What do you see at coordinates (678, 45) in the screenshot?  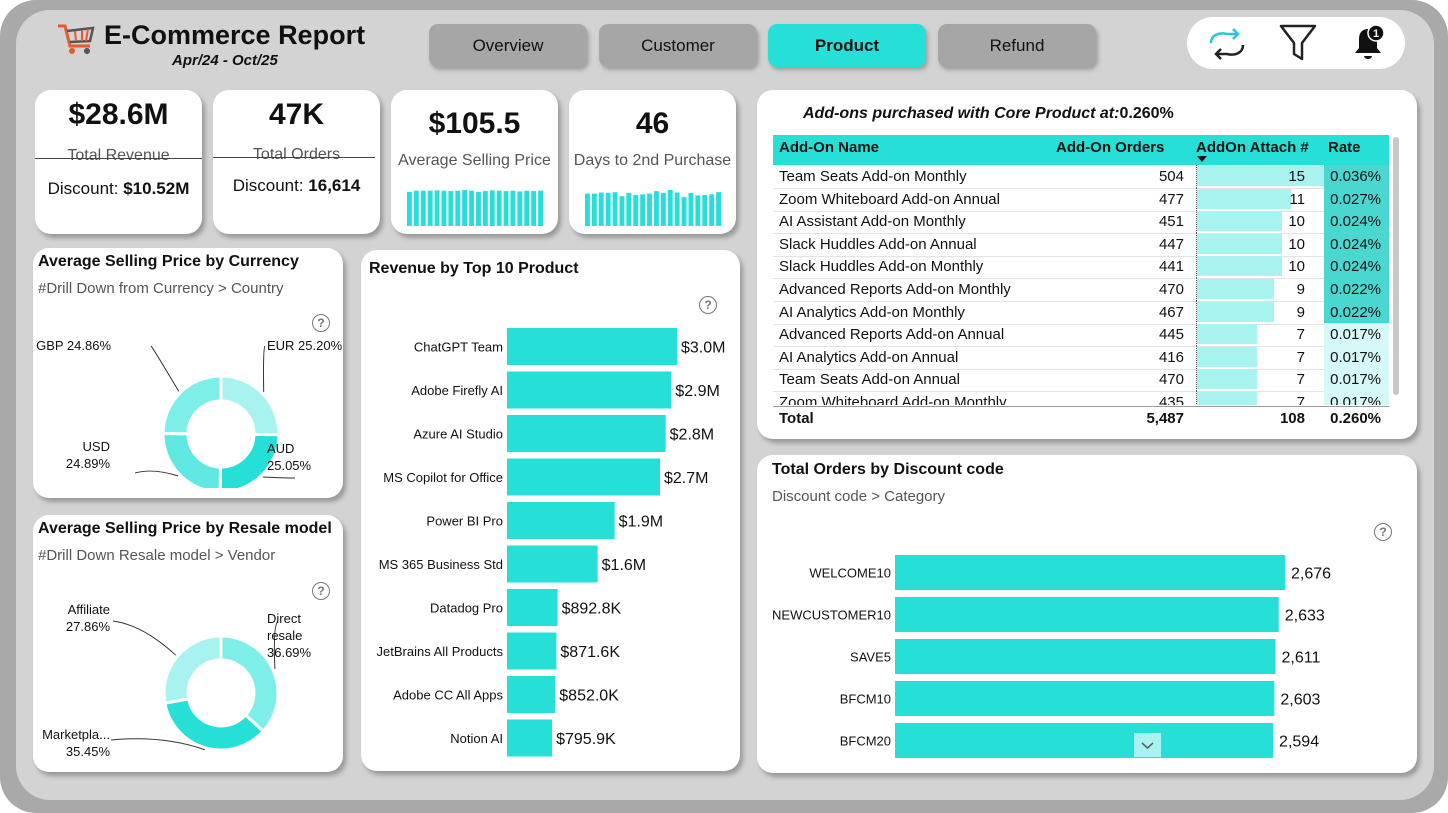 I see `tab-customer: Customer` at bounding box center [678, 45].